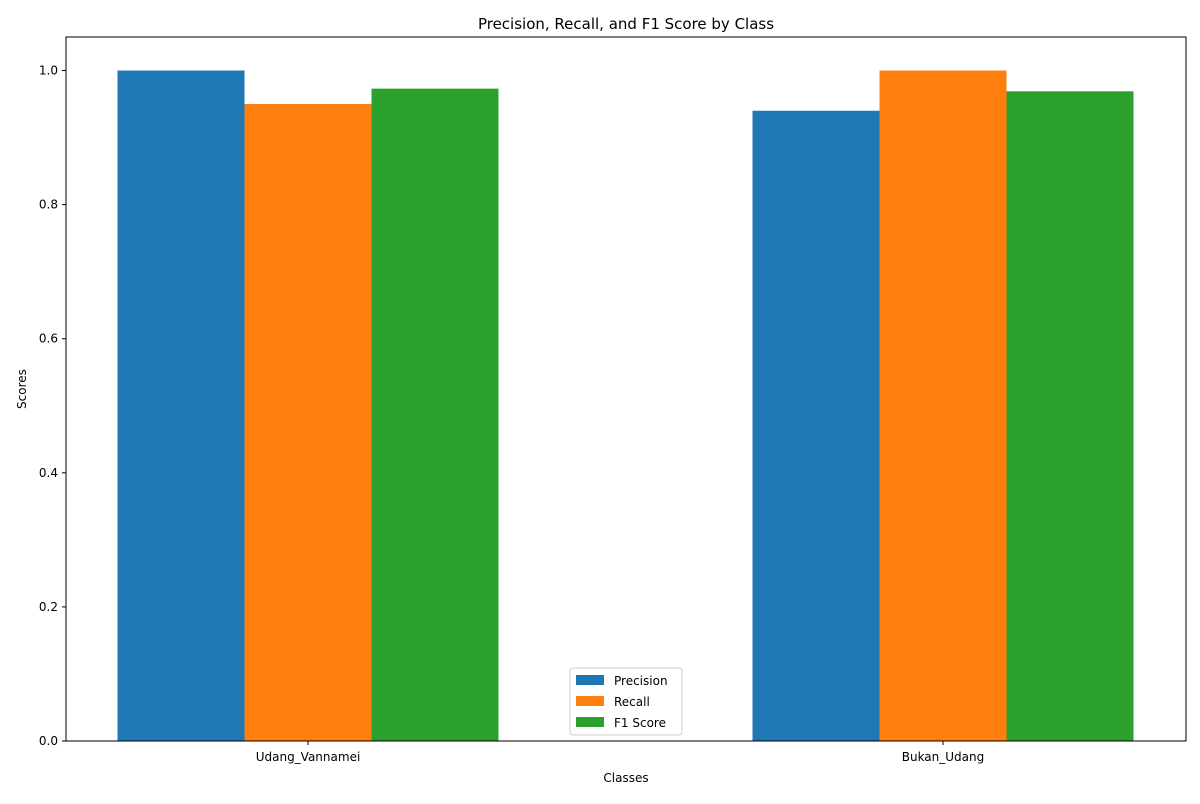 Image resolution: width=1200 pixels, height=804 pixels. Describe the element at coordinates (632, 702) in the screenshot. I see `legend-label: Recall` at that location.